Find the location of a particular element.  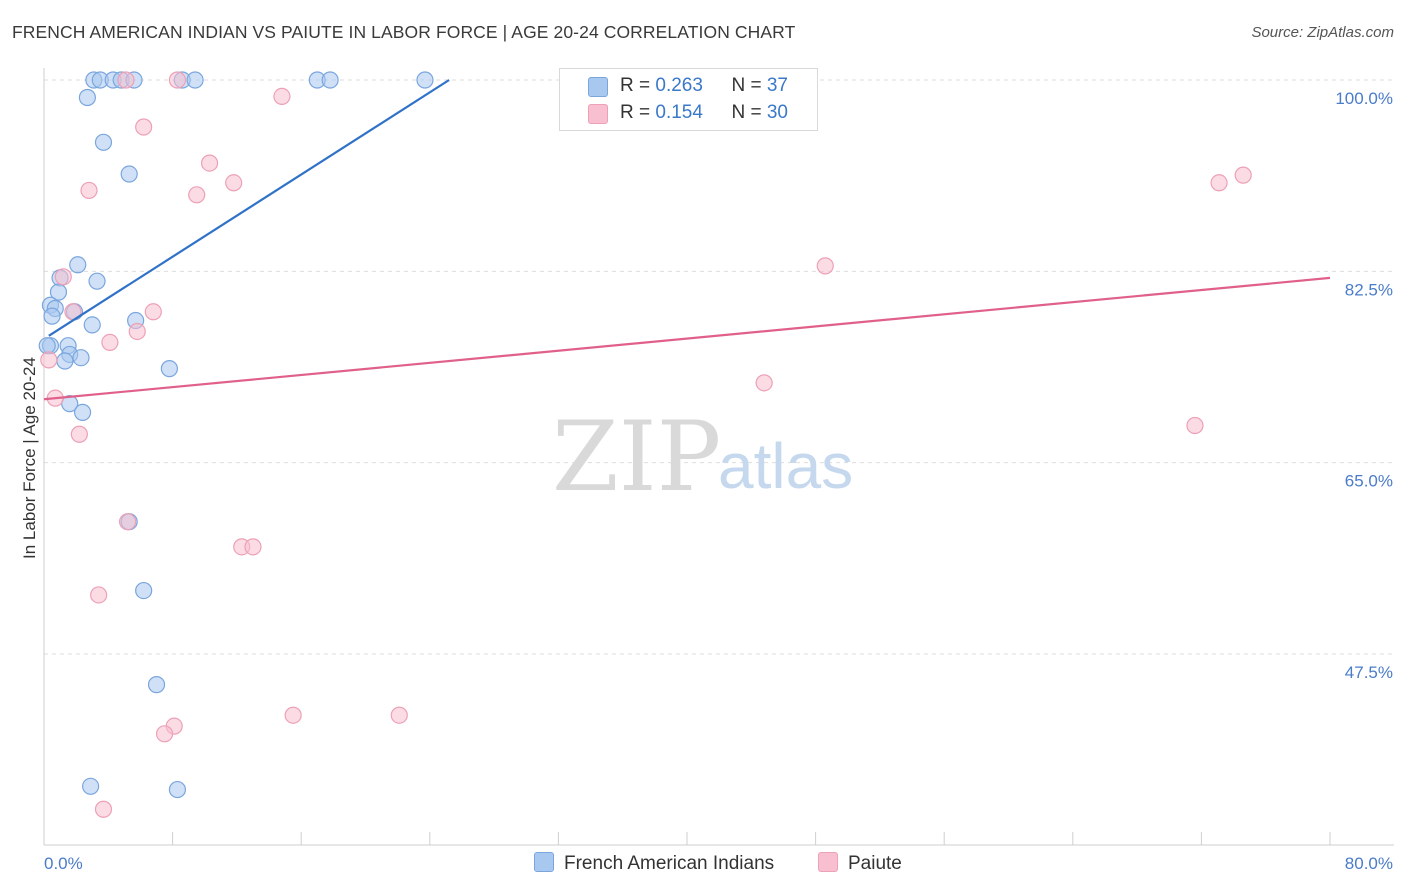

bottom-legend-swatch-blue is located at coordinates (544, 862).